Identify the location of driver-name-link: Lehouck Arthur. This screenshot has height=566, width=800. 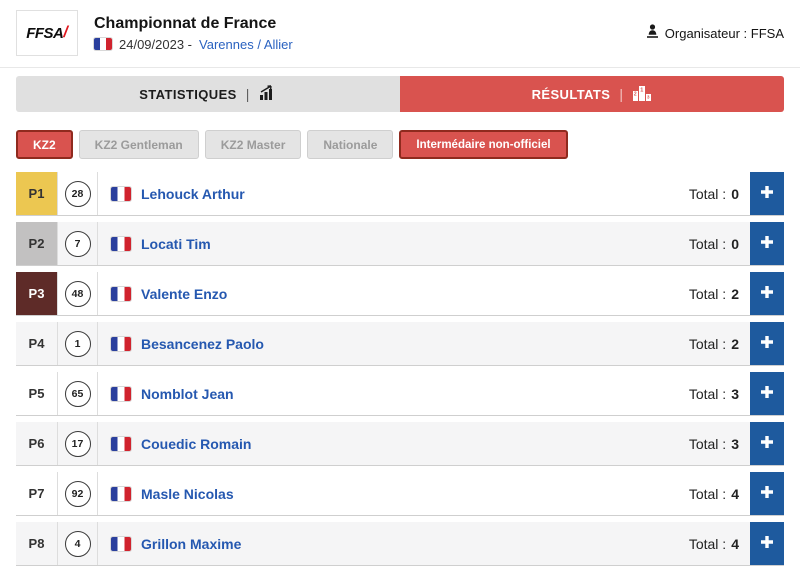
(193, 193).